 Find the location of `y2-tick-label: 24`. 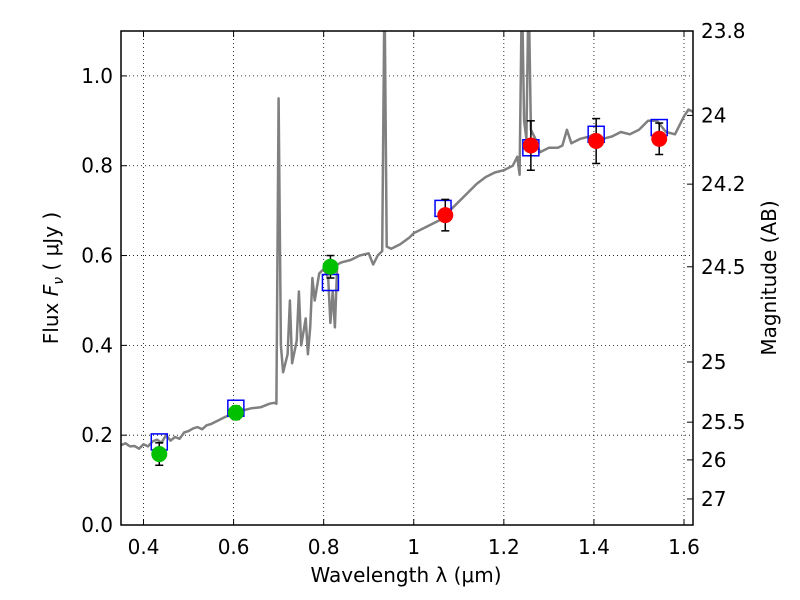

y2-tick-label: 24 is located at coordinates (713, 115).